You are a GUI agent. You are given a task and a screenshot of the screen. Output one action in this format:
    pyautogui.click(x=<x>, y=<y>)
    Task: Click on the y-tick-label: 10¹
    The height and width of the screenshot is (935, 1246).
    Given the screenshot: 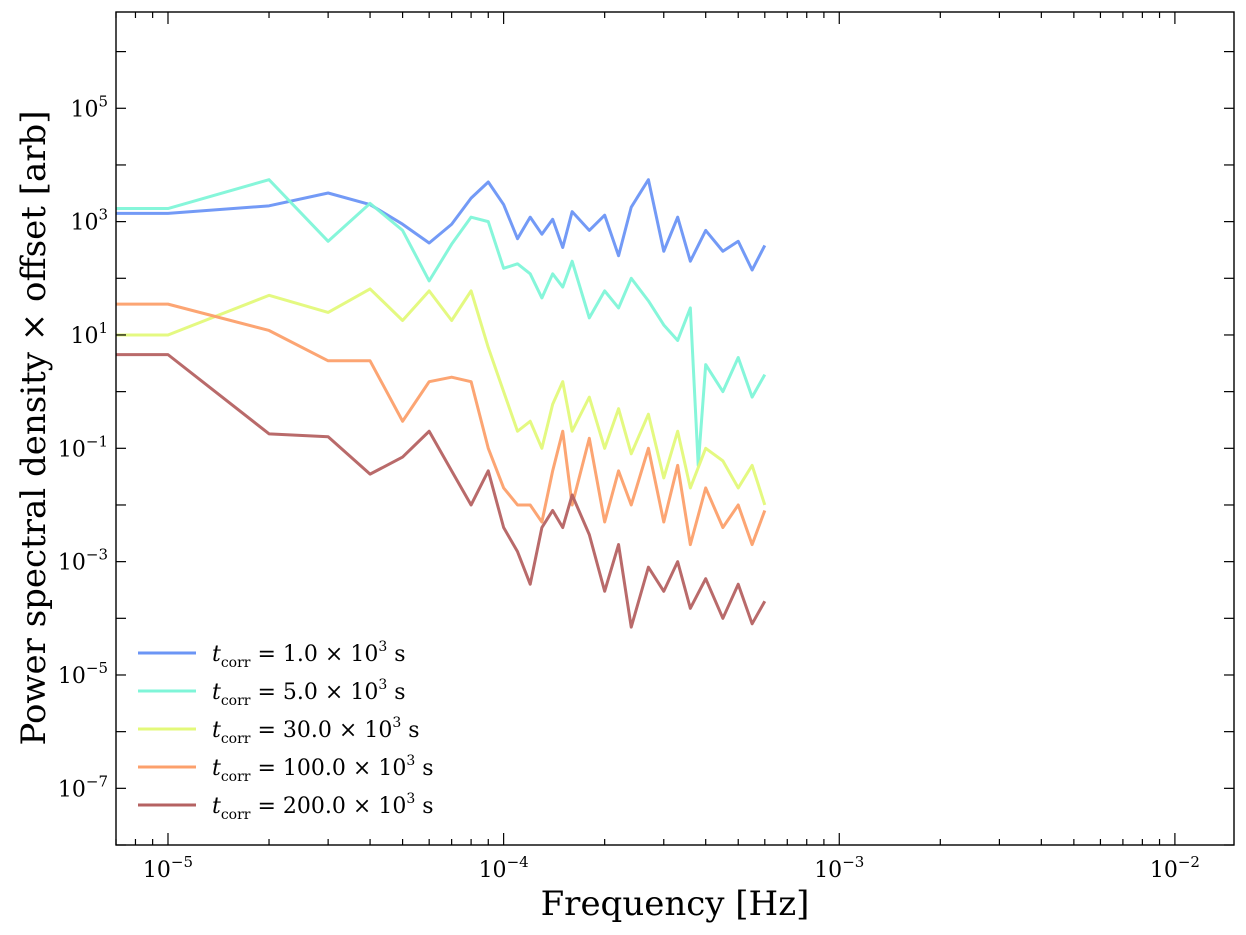 What is the action you would take?
    pyautogui.click(x=89, y=334)
    